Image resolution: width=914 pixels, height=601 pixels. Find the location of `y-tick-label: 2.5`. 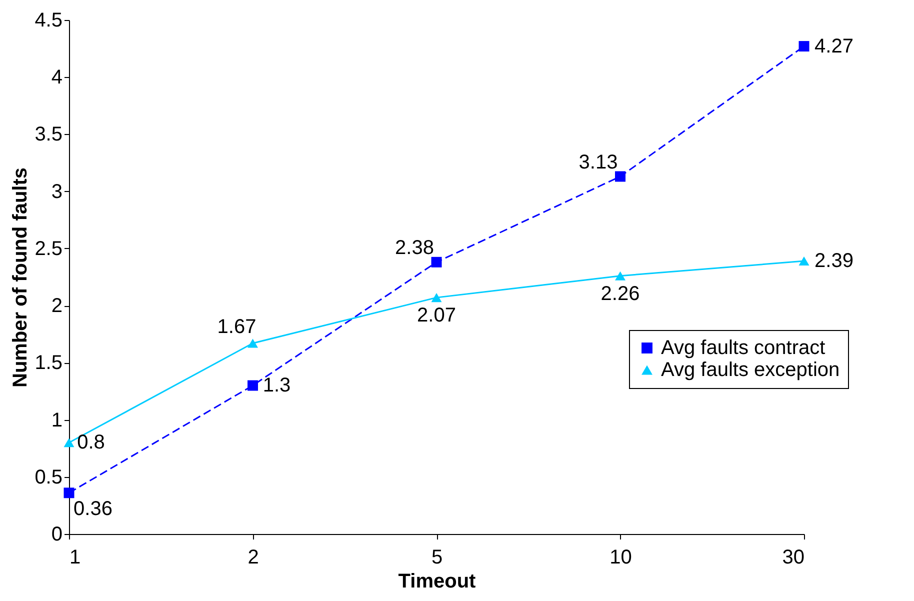

y-tick-label: 2.5 is located at coordinates (48, 249).